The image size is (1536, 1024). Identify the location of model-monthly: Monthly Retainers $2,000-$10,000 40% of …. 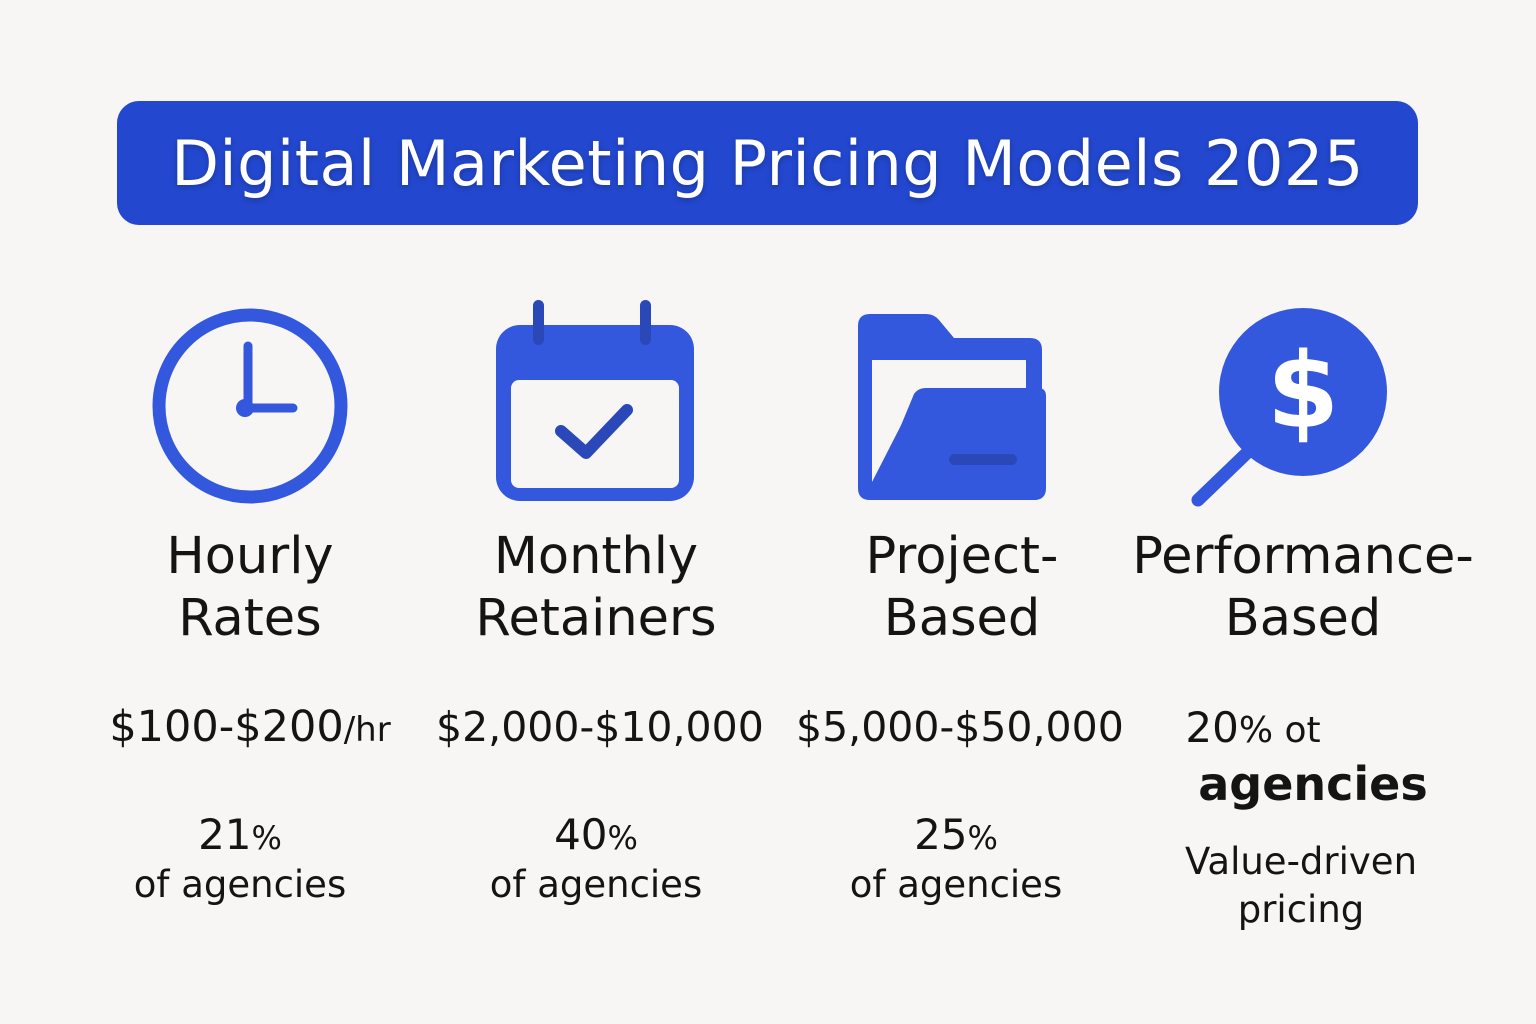
(600, 640).